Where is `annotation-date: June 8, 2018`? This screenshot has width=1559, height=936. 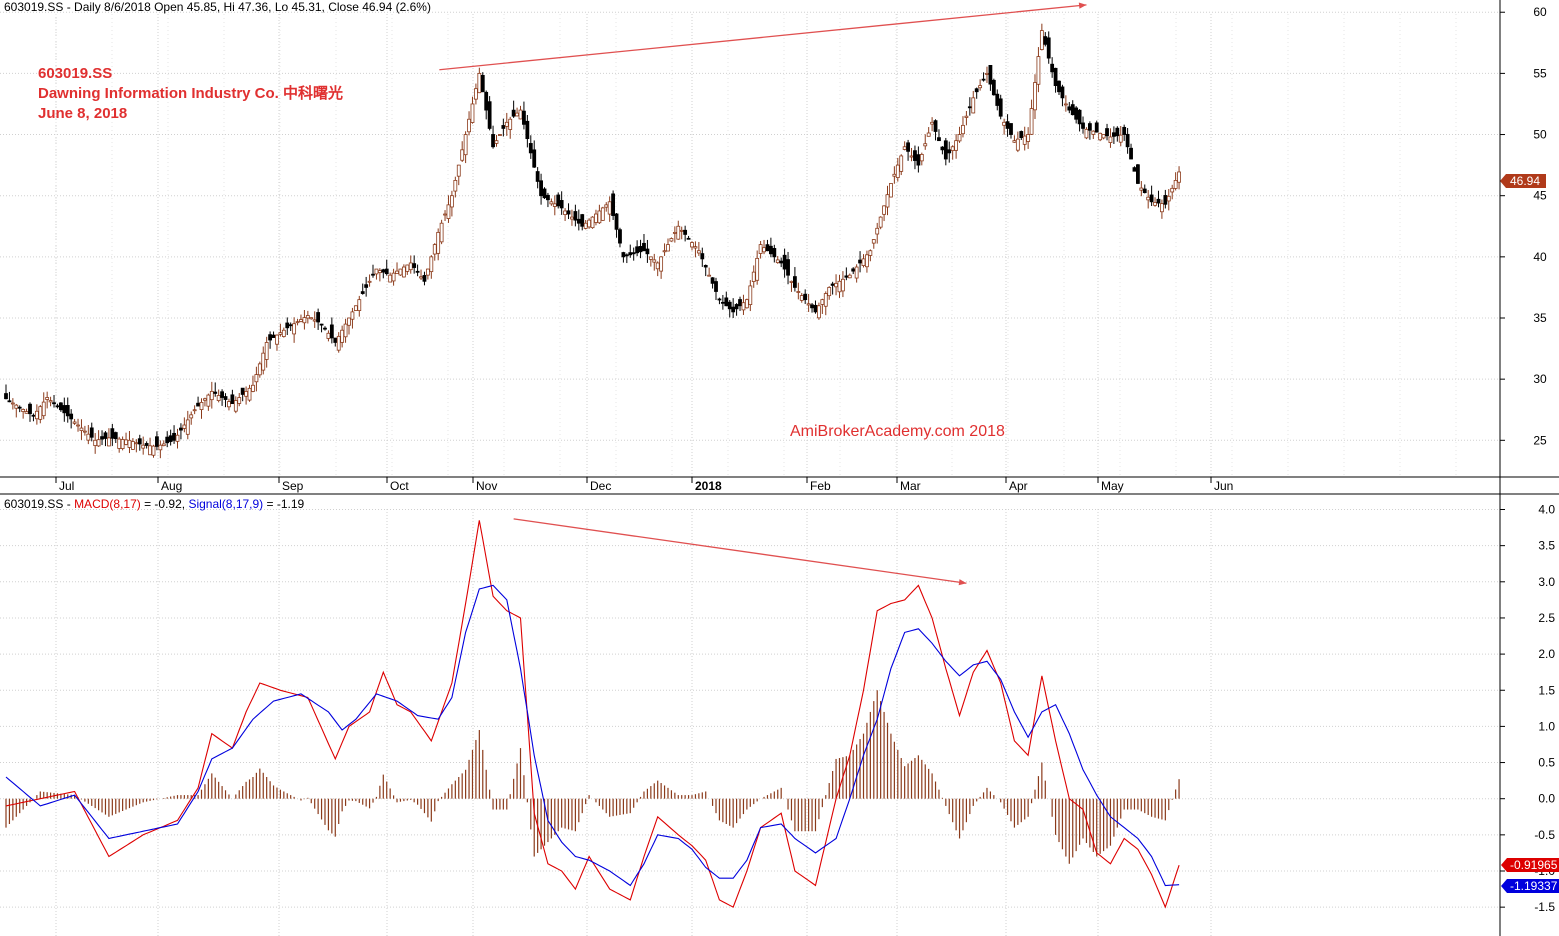
annotation-date: June 8, 2018 is located at coordinates (82, 113).